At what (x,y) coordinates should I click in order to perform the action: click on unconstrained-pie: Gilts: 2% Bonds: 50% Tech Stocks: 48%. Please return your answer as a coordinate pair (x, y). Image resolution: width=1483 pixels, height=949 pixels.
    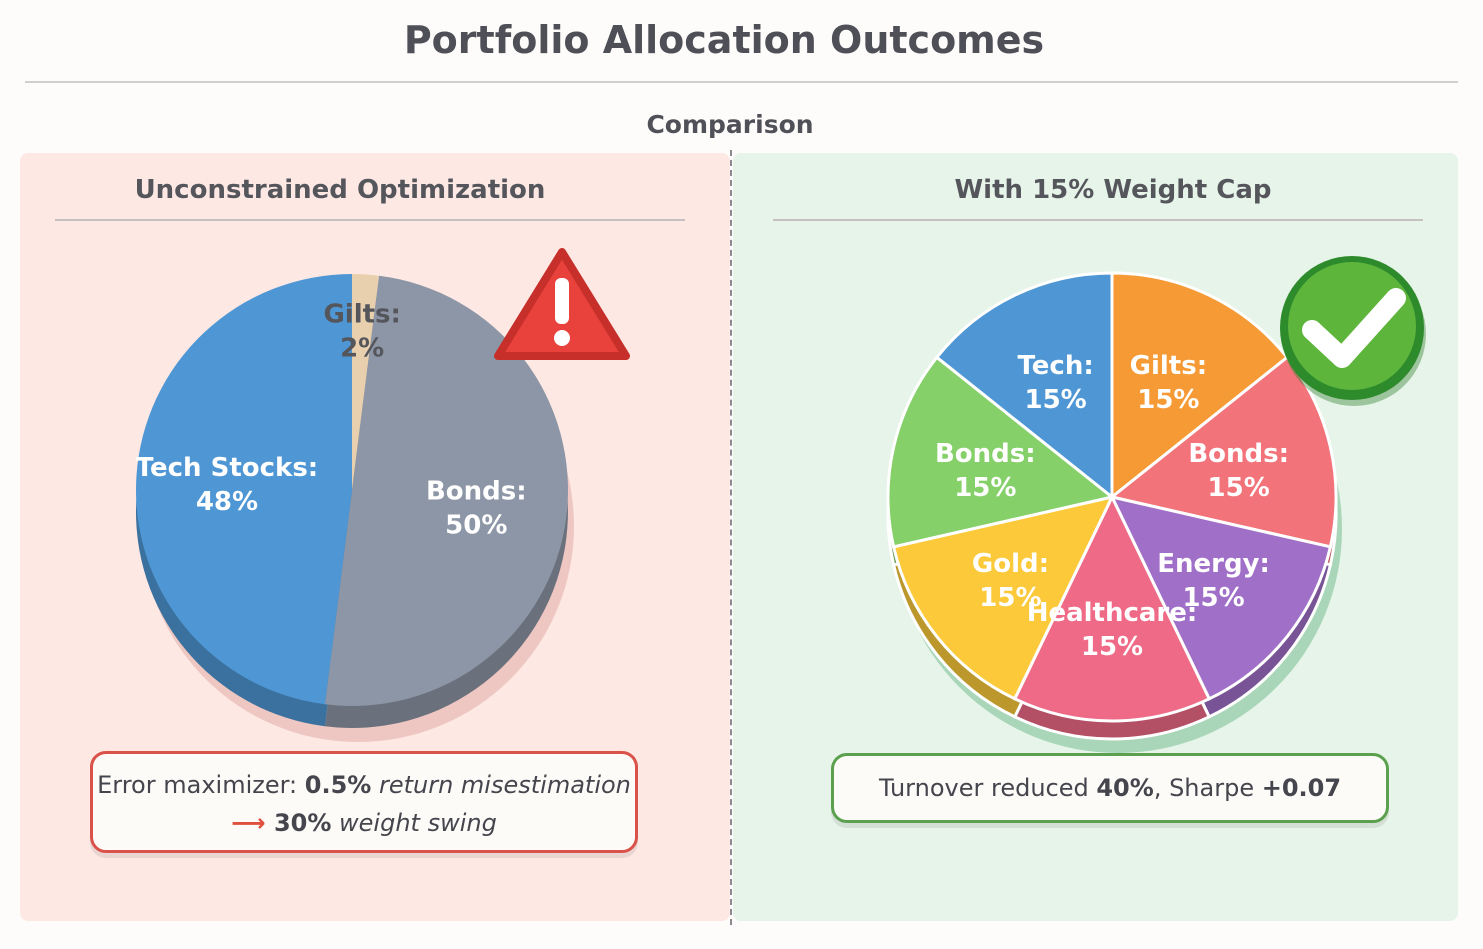
    Looking at the image, I should click on (355, 508).